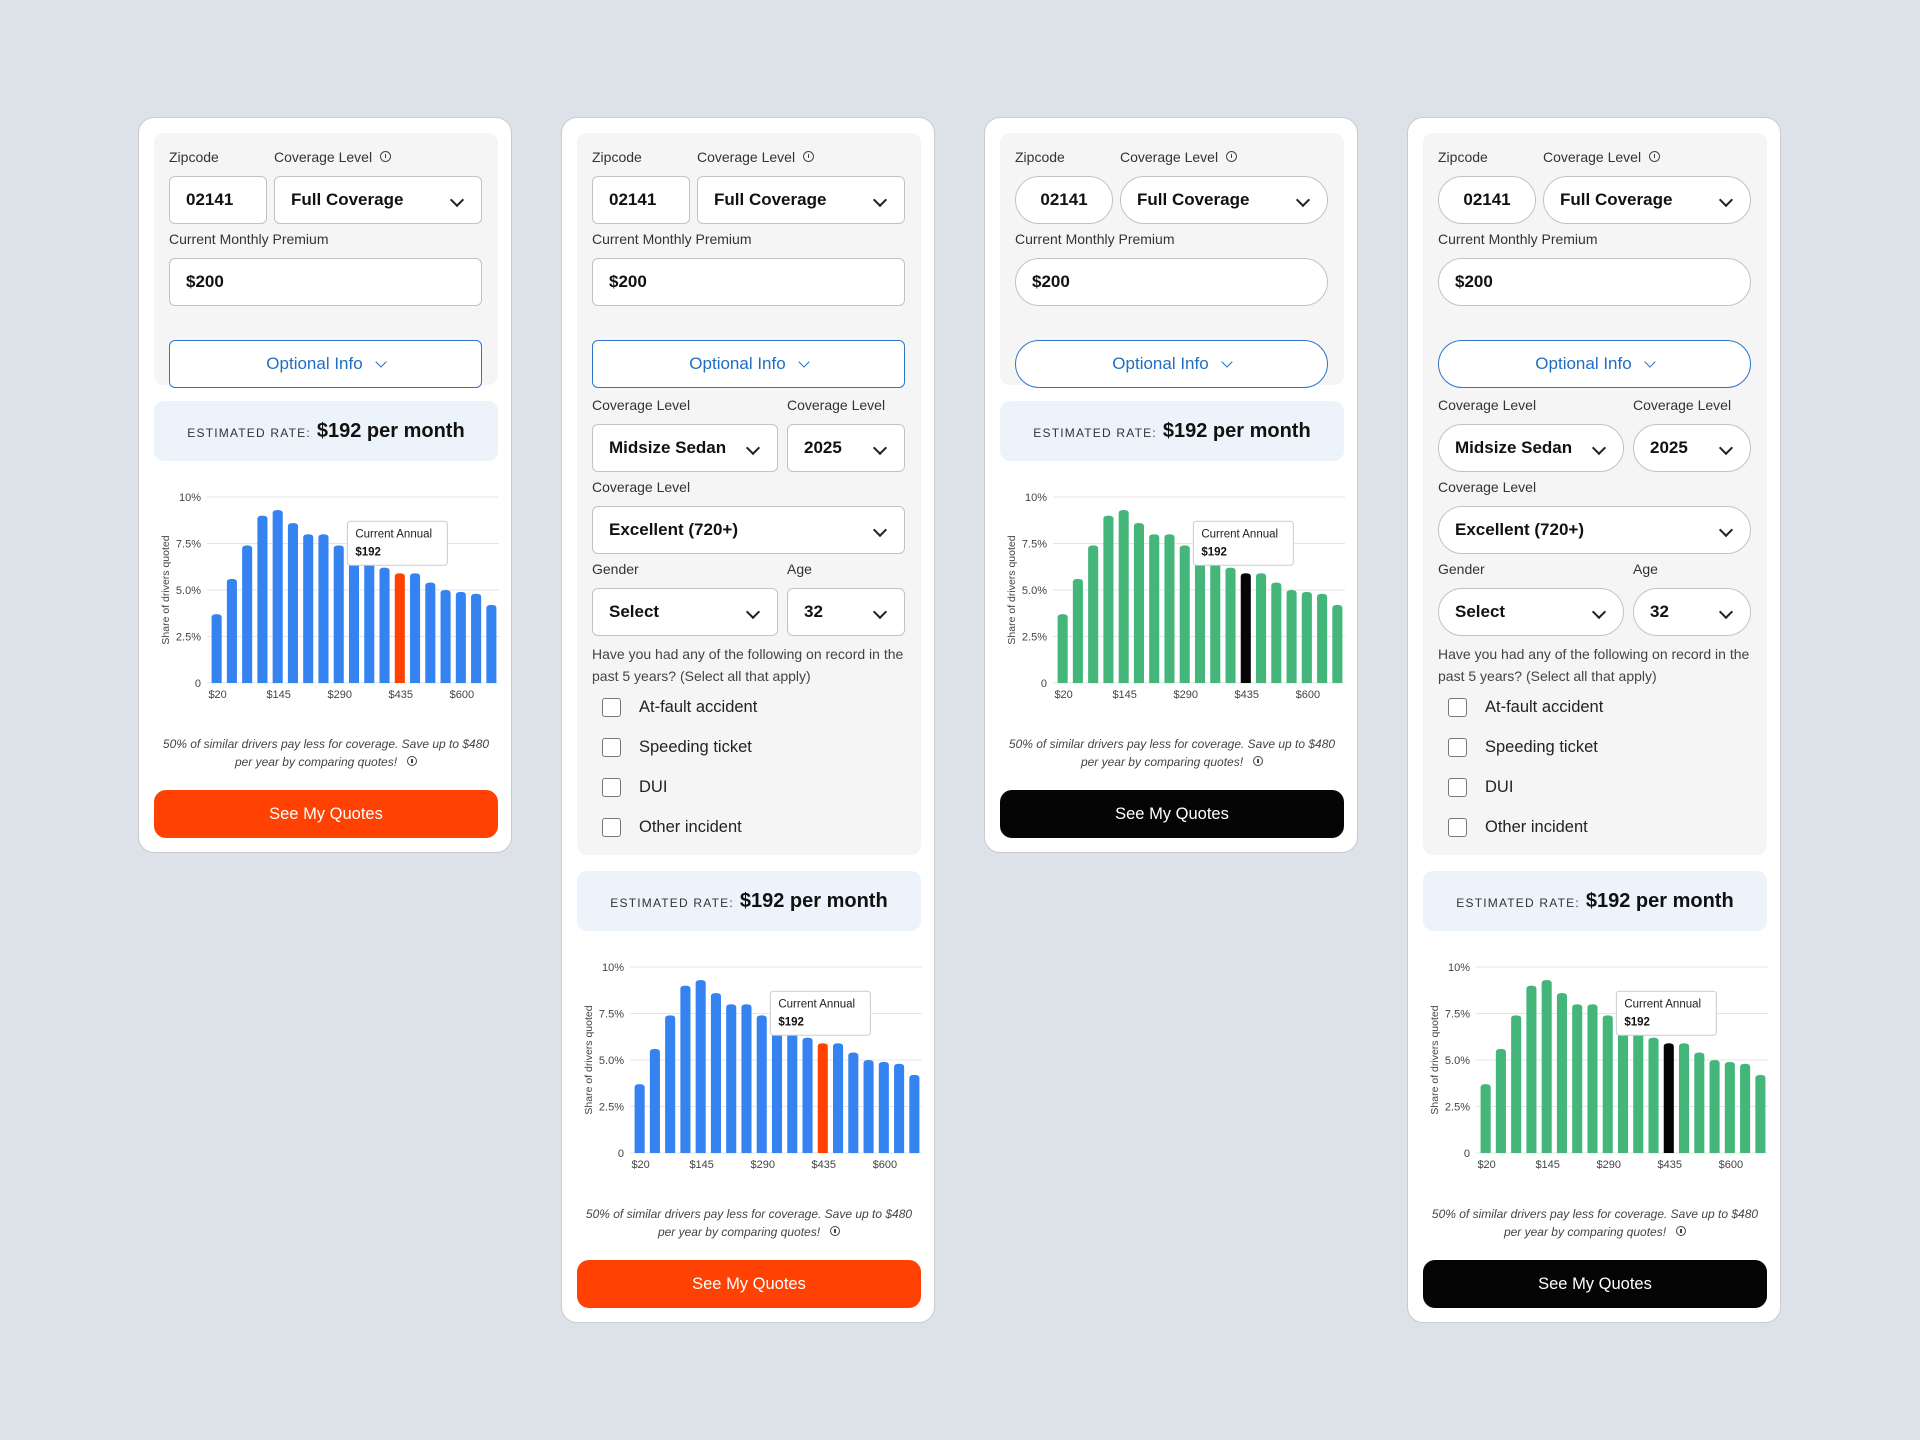 The height and width of the screenshot is (1440, 1920). What do you see at coordinates (1303, 200) in the screenshot?
I see `chevron-down-icon` at bounding box center [1303, 200].